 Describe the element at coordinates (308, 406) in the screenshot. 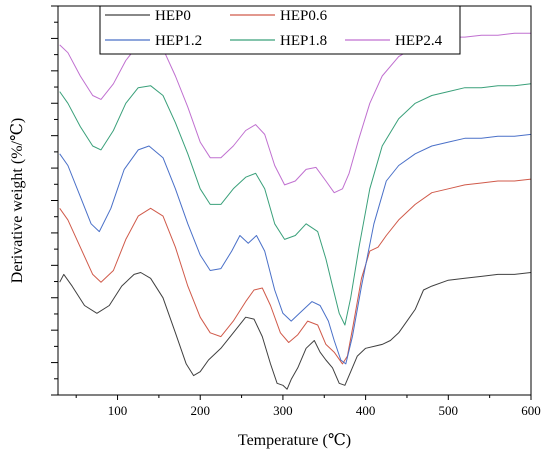

I see `x-axis: 100 200 300 400 500 600` at that location.